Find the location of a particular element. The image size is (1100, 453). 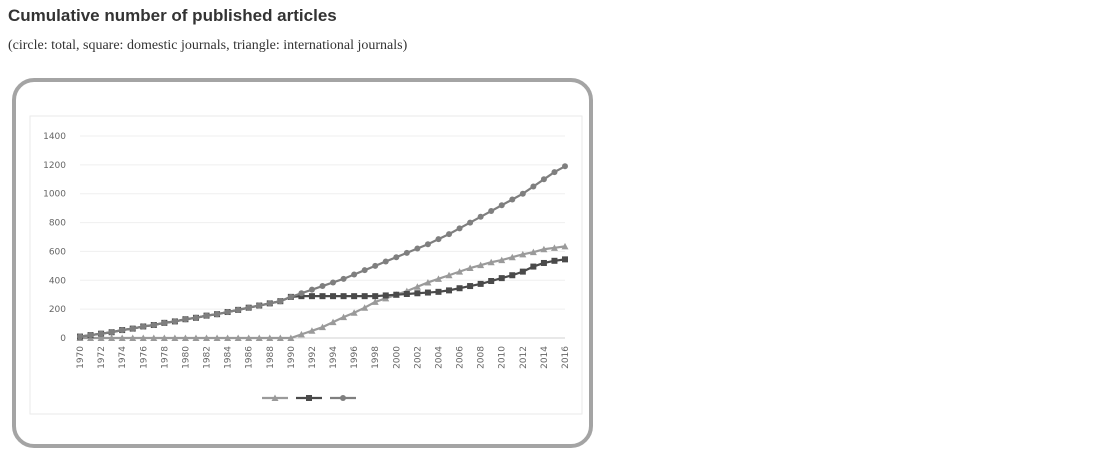

legend-marker-square is located at coordinates (309, 398).